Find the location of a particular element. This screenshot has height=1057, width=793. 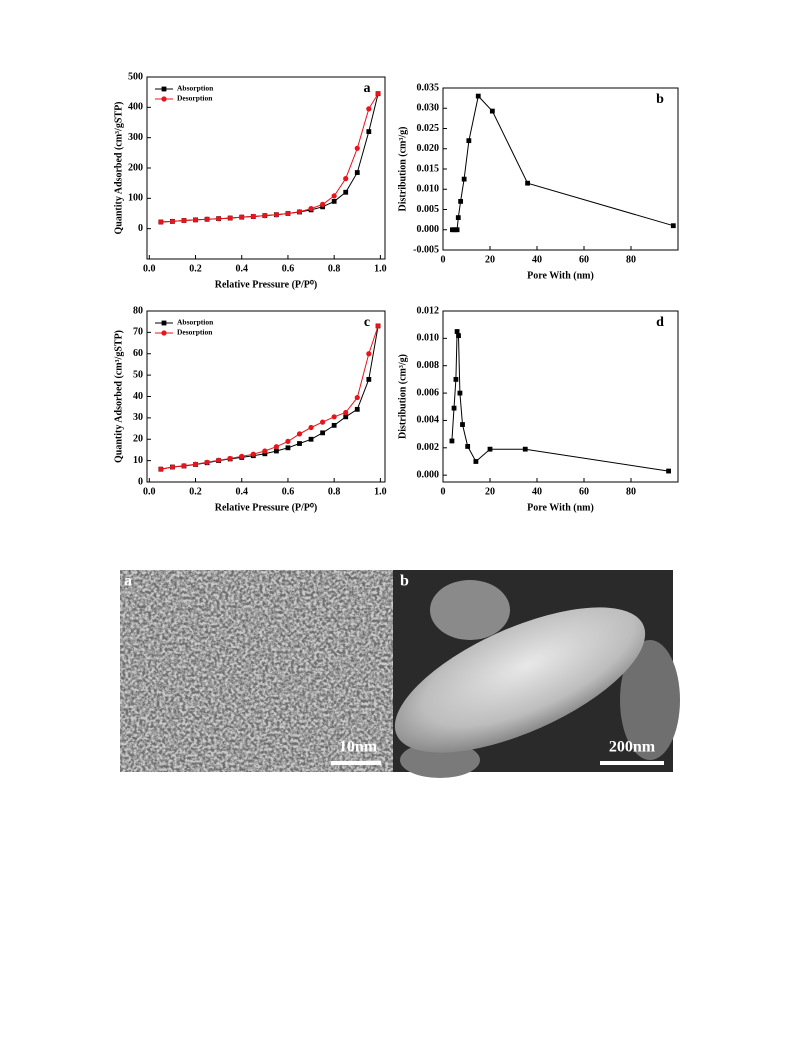

y-tick-label: 300 is located at coordinates (135, 137).